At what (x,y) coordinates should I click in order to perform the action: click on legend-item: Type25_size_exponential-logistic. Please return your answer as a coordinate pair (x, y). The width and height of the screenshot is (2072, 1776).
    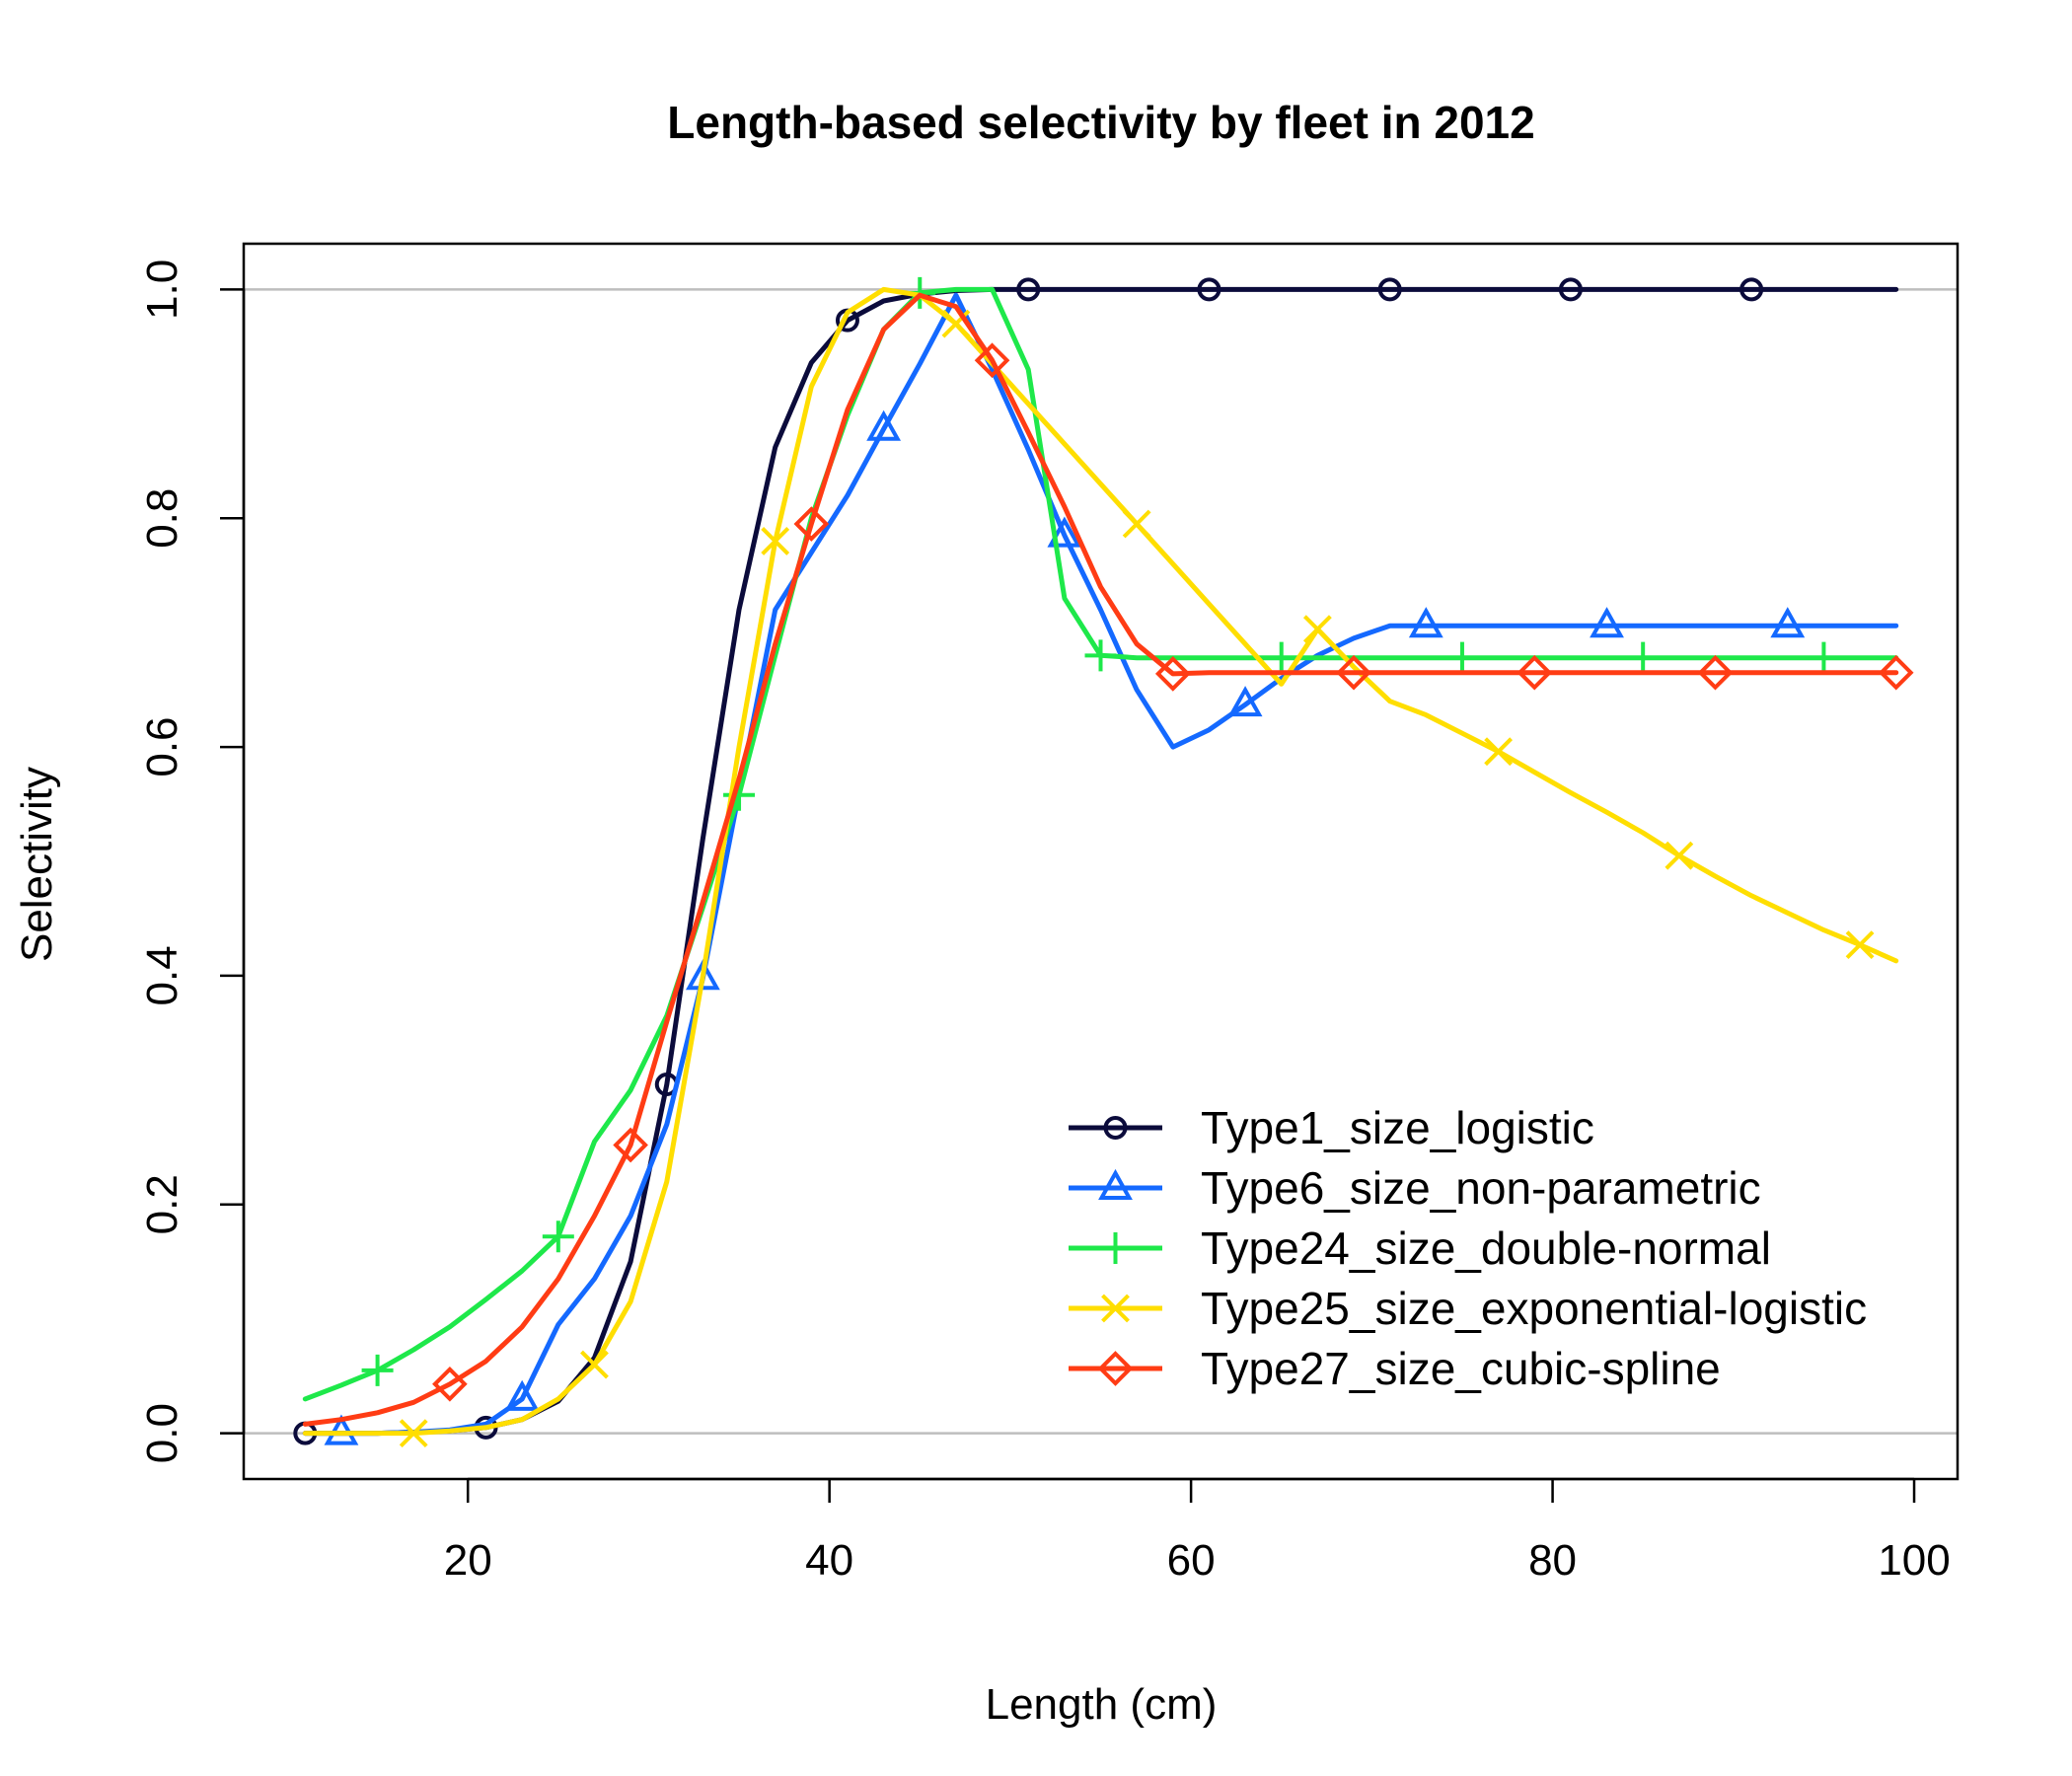
    Looking at the image, I should click on (1468, 1308).